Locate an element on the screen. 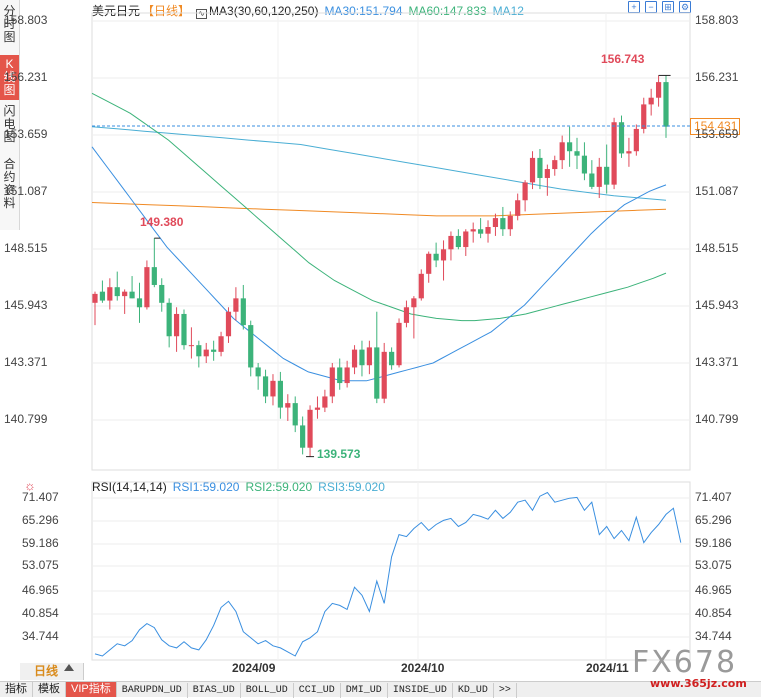 Image resolution: width=761 pixels, height=698 pixels. sidebar-tab-0: 分时图 is located at coordinates (9, 24).